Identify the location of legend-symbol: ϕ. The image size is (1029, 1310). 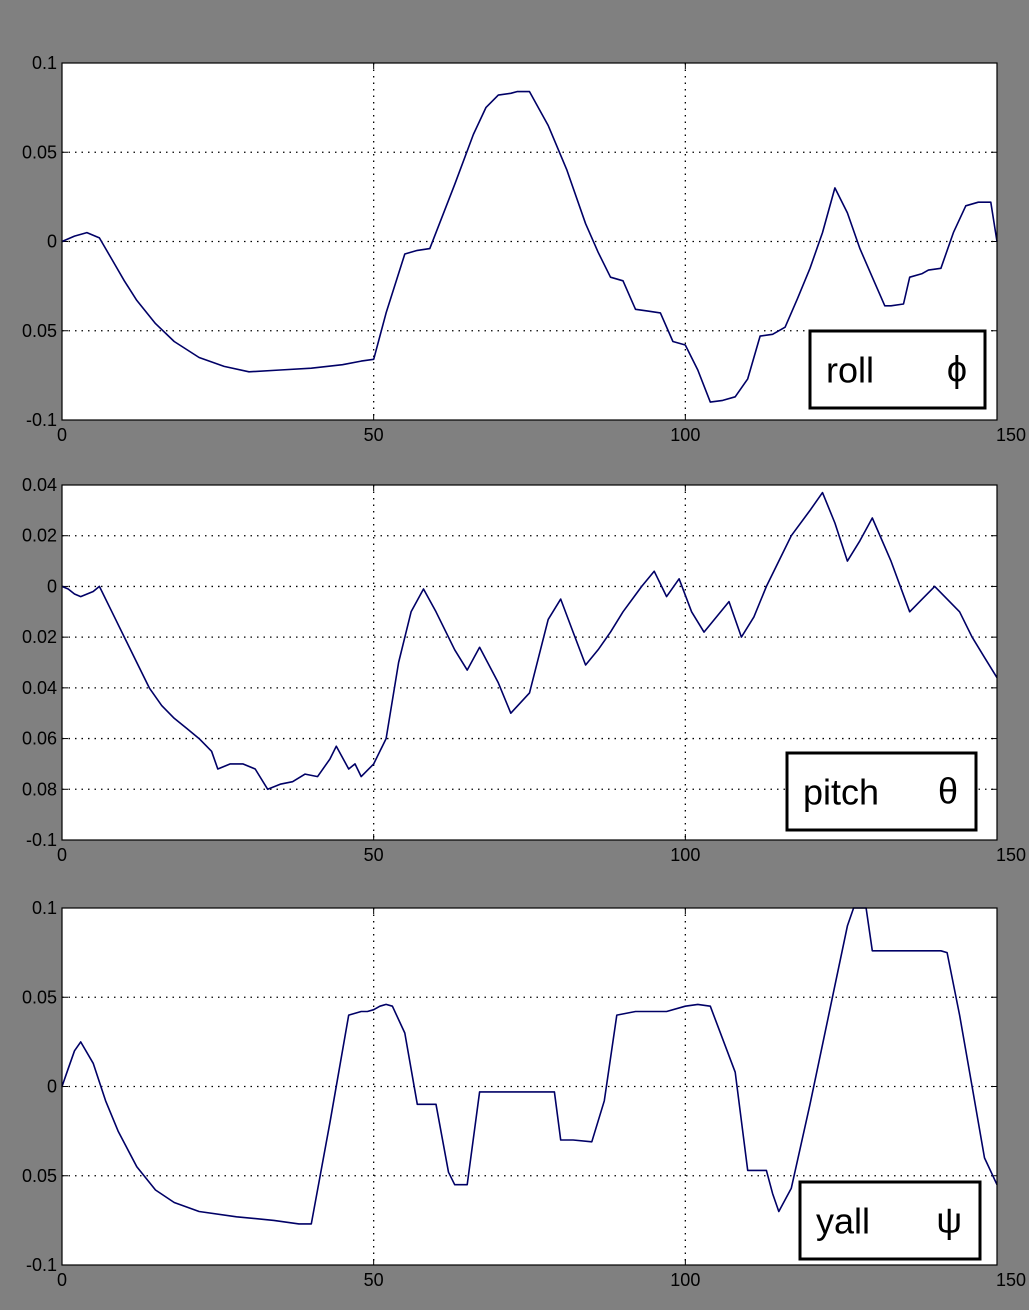
(957, 369).